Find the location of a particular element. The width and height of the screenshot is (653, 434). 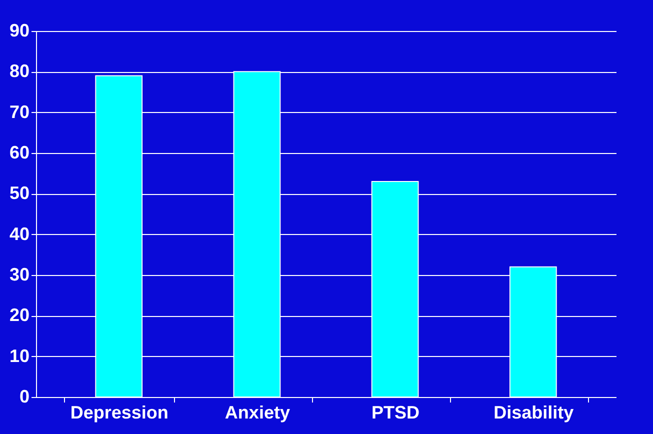

x-tick-label: PTSD is located at coordinates (396, 412).